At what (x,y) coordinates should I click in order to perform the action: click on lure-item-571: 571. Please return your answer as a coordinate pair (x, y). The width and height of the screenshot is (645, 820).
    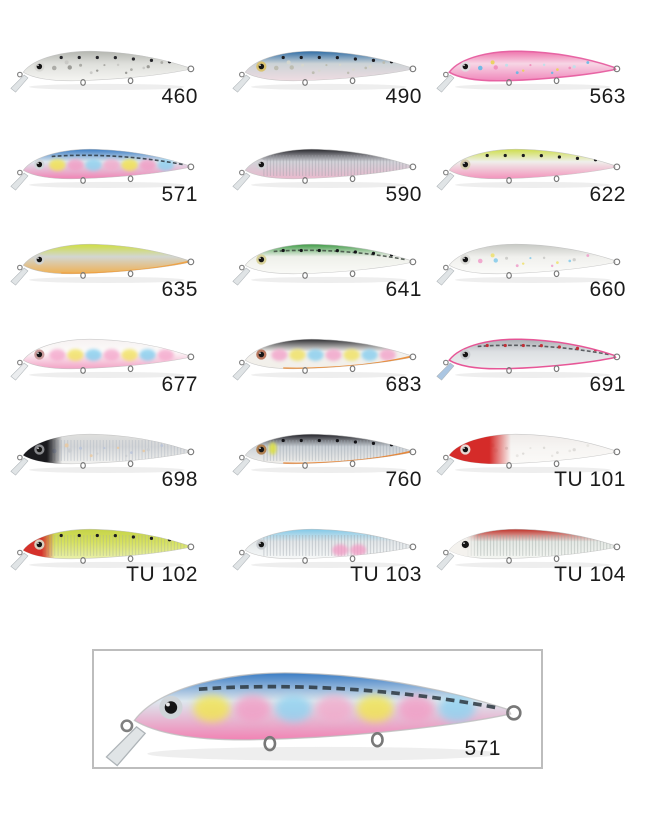
    Looking at the image, I should click on (103, 171).